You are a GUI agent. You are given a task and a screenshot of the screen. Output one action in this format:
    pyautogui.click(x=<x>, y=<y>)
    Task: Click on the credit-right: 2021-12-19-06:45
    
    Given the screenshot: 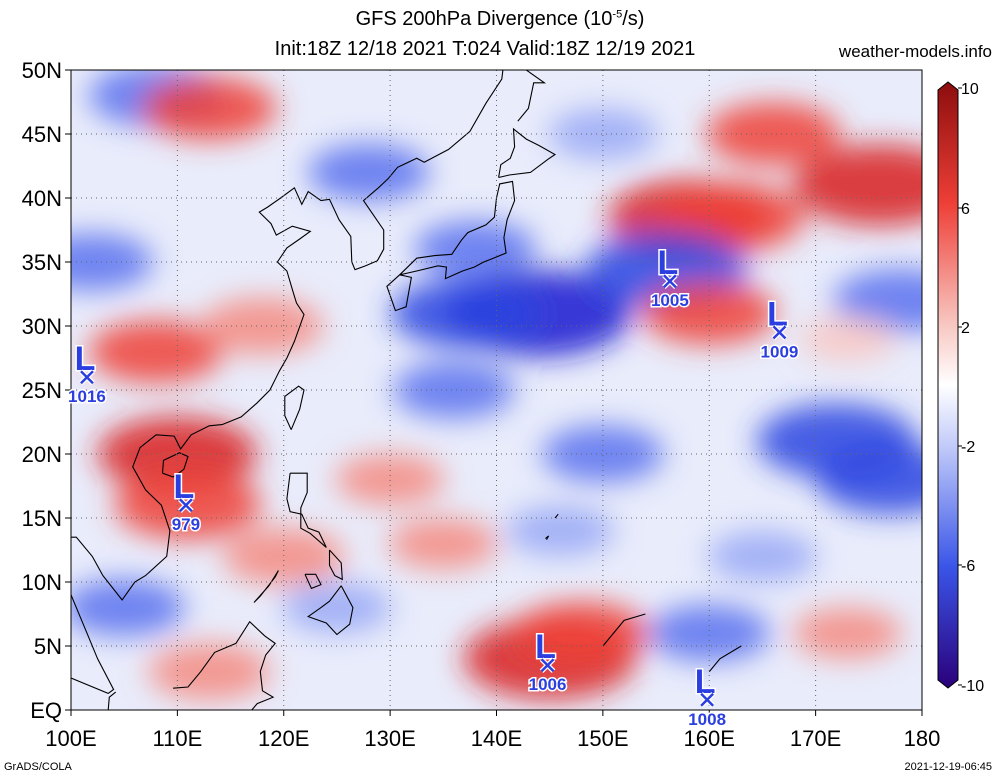 What is the action you would take?
    pyautogui.click(x=948, y=767)
    